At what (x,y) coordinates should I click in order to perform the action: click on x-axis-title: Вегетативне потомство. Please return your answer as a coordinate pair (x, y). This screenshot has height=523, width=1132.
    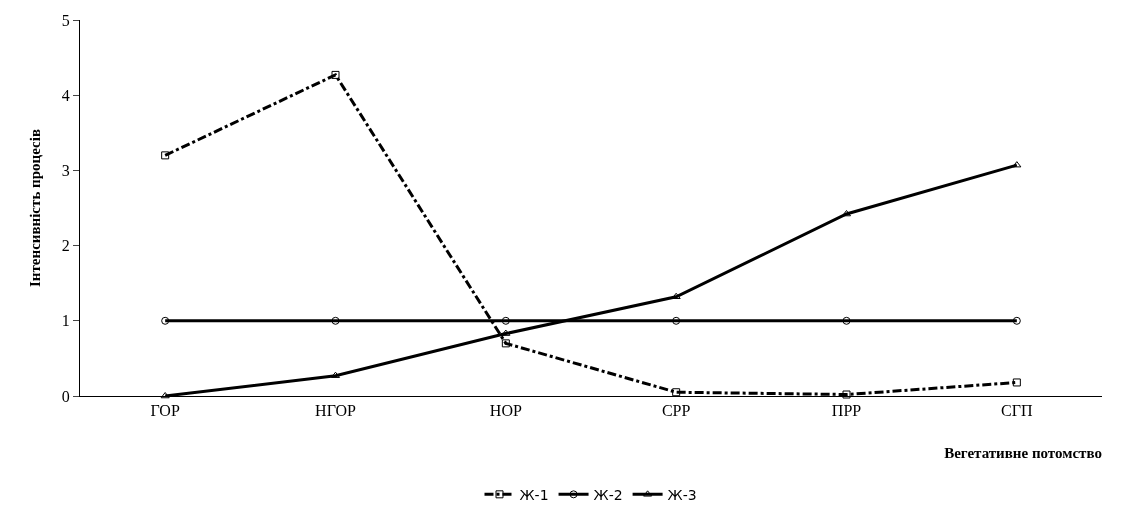
    Looking at the image, I should click on (1023, 453).